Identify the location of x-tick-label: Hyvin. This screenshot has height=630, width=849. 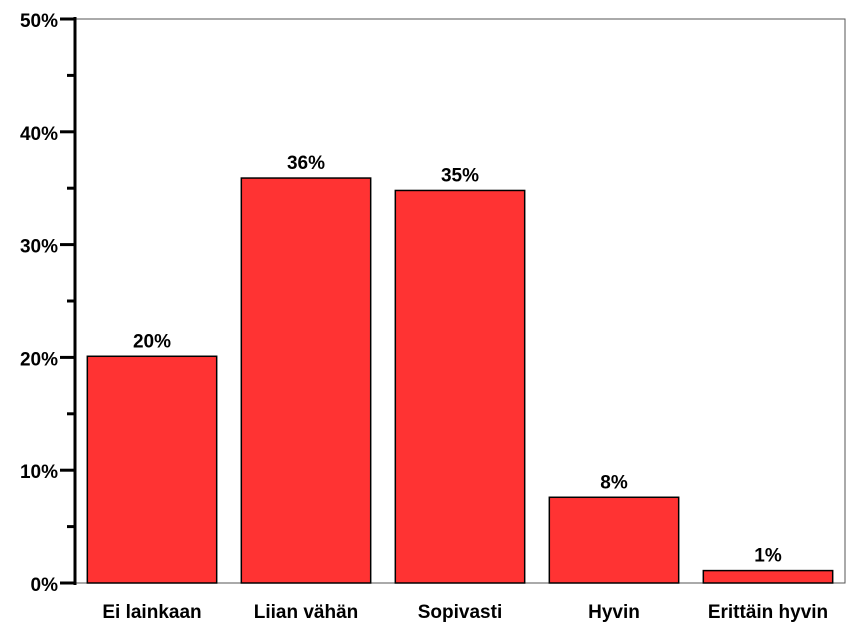
(614, 612).